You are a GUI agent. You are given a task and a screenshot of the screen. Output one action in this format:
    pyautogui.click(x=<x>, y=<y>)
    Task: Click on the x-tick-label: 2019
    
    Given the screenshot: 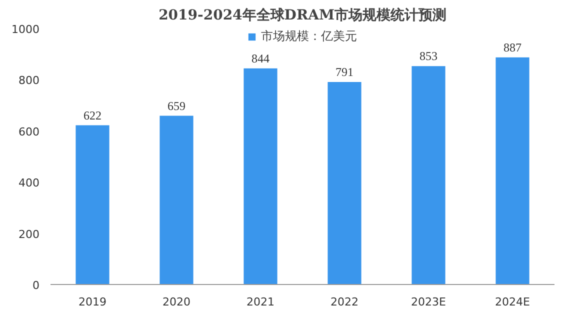 What is the action you would take?
    pyautogui.click(x=92, y=302)
    